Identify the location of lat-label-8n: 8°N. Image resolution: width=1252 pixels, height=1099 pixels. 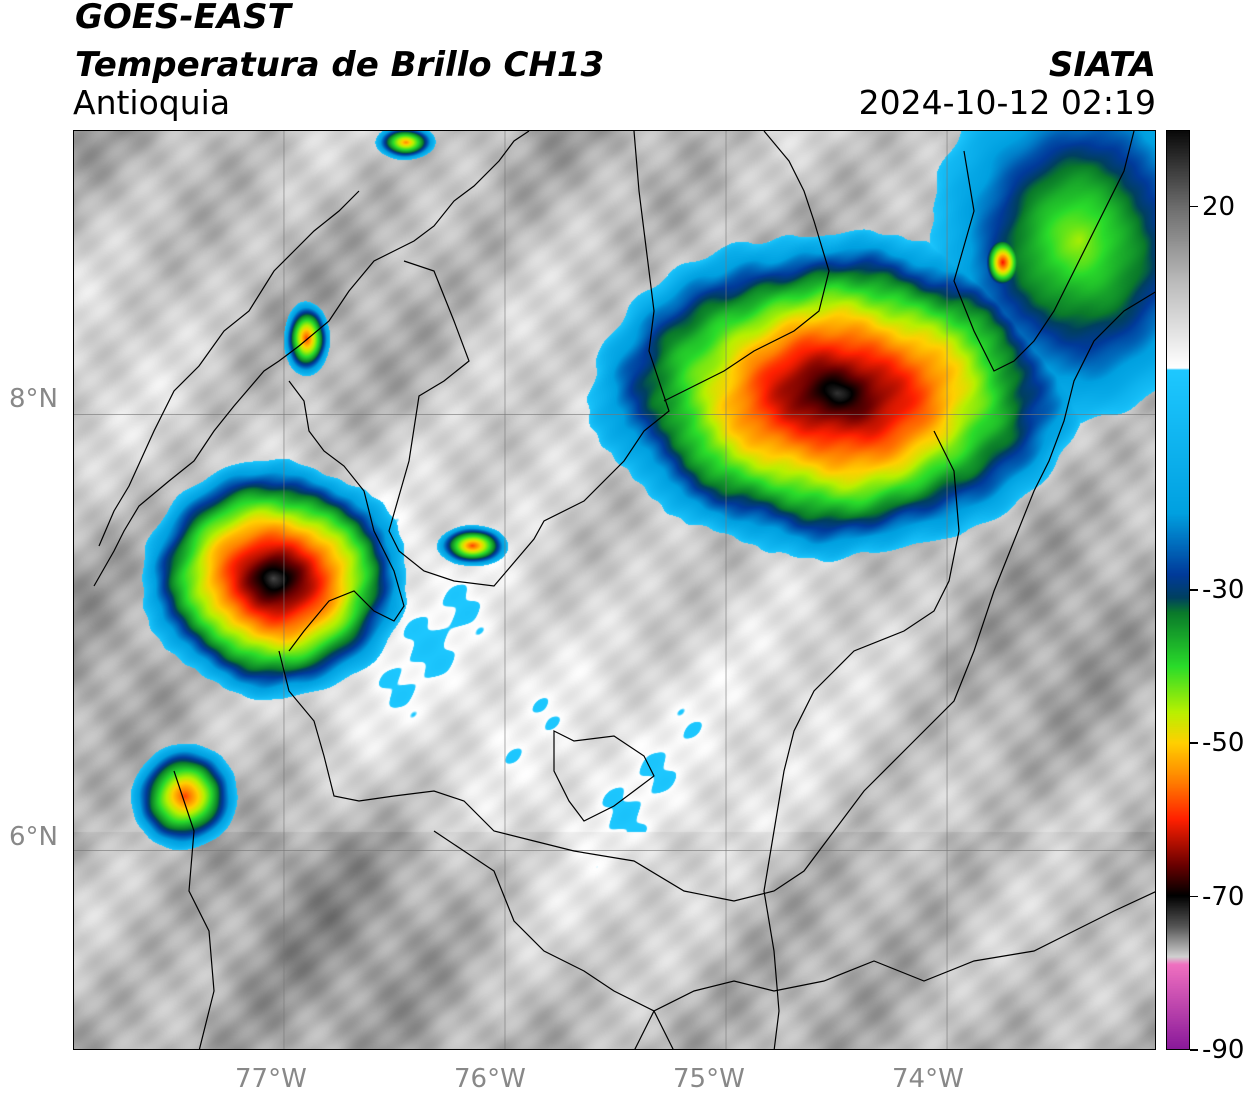
(33, 399).